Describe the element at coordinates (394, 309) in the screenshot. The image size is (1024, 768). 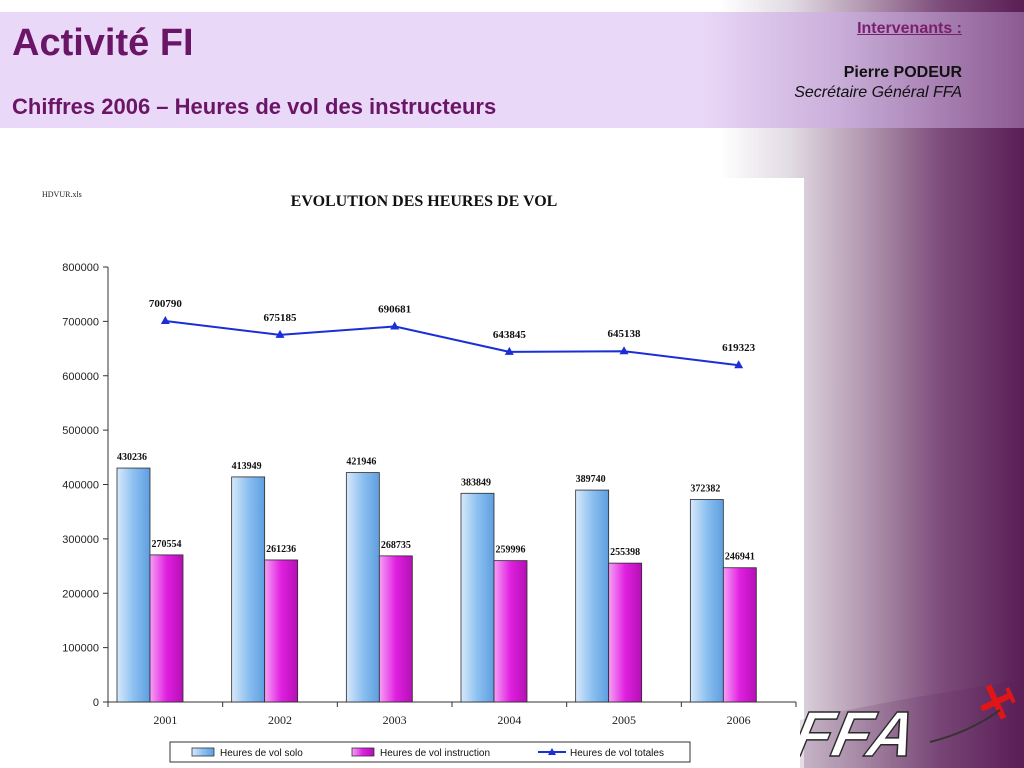
I see `line-value-label: 690681` at that location.